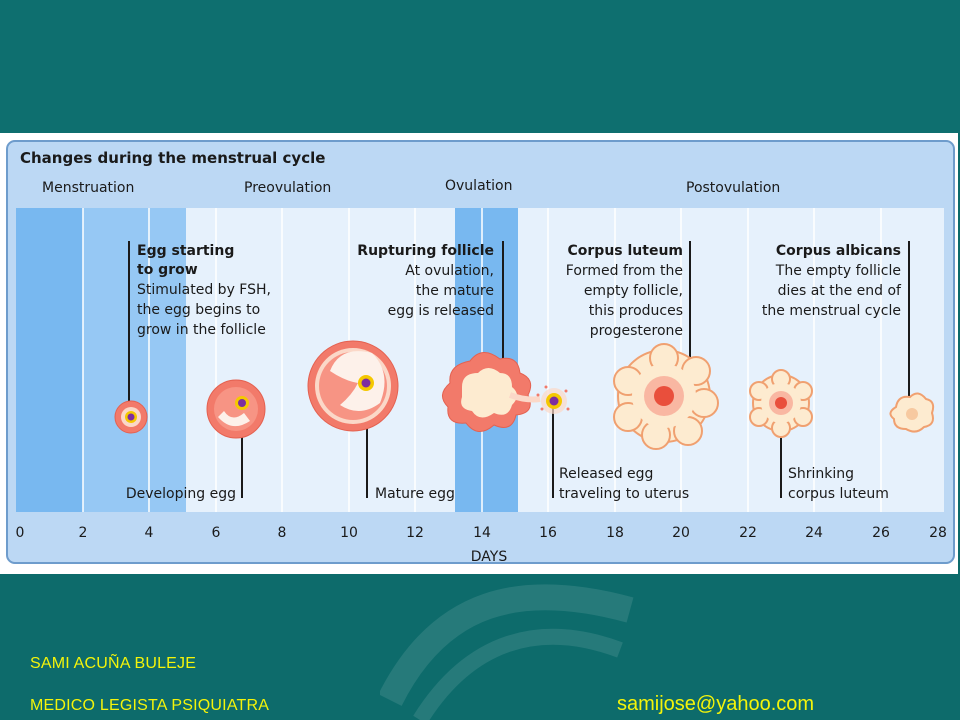 The width and height of the screenshot is (960, 720). What do you see at coordinates (353, 386) in the screenshot?
I see `mature-follicle` at bounding box center [353, 386].